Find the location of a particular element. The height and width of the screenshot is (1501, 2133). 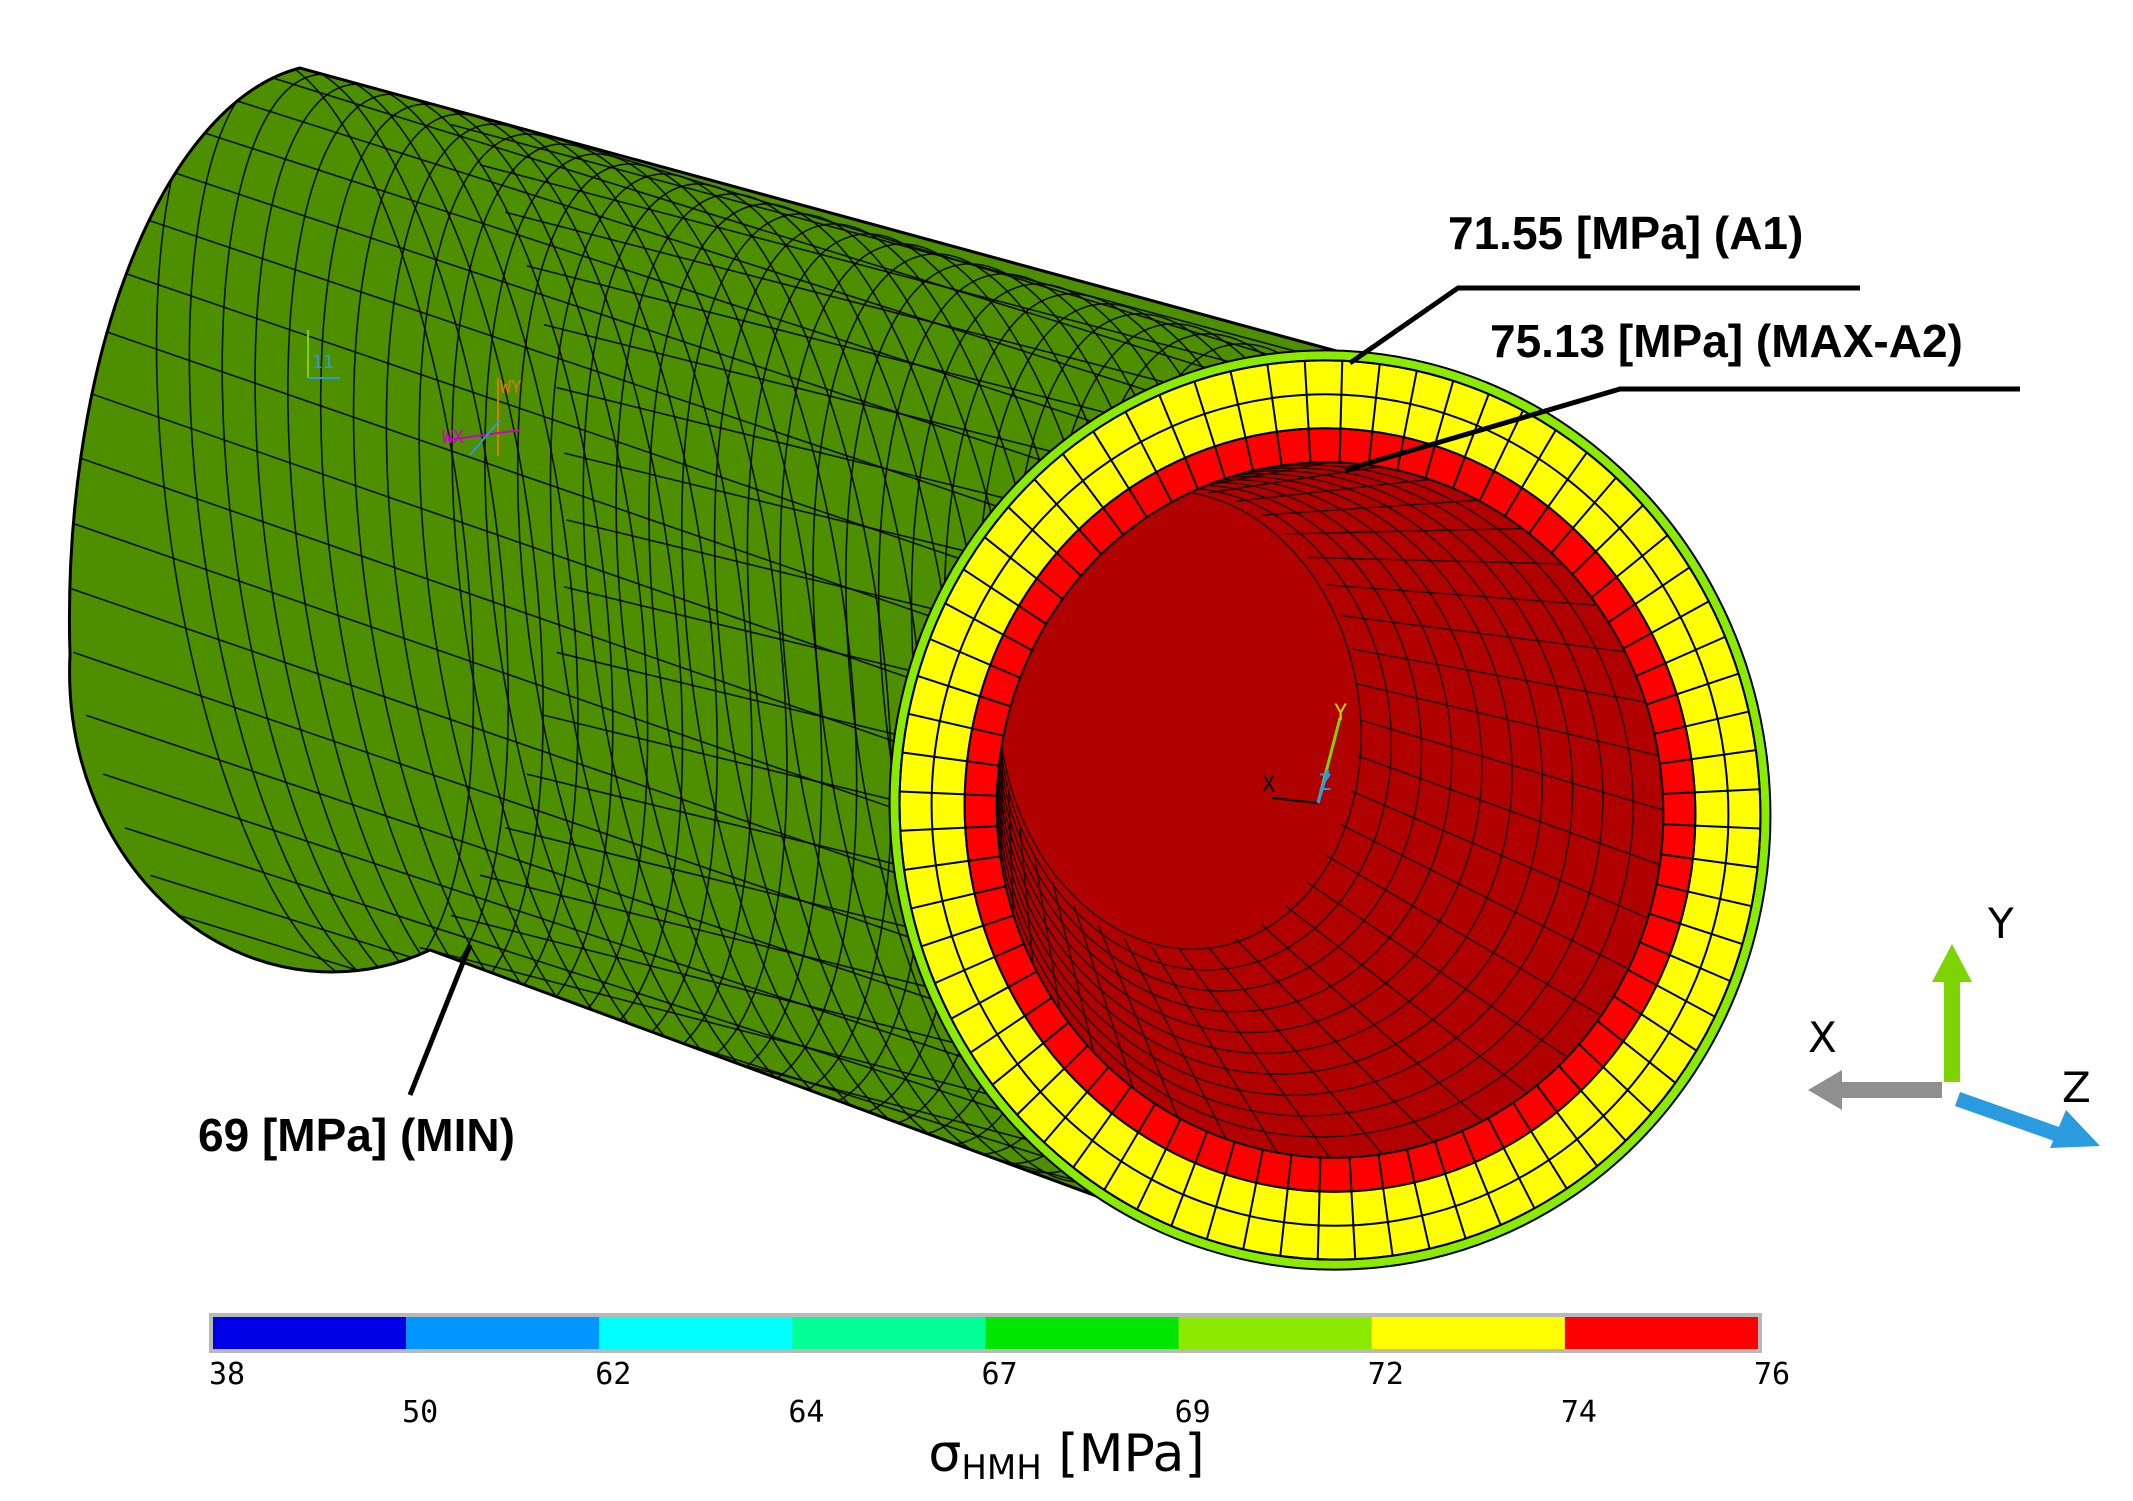

legend-tick-label: 72 is located at coordinates (1385, 1374).